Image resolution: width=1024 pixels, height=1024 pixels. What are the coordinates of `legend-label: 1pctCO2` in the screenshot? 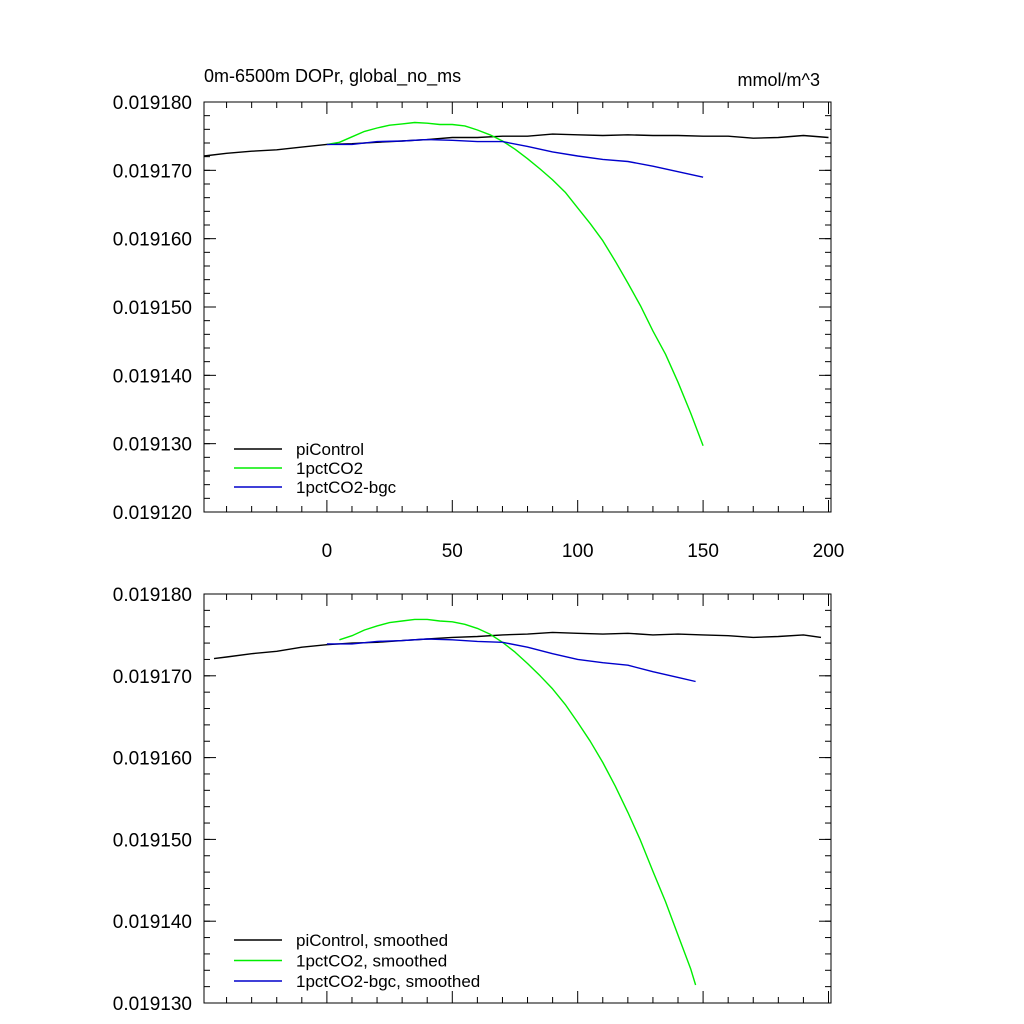 It's located at (329, 468).